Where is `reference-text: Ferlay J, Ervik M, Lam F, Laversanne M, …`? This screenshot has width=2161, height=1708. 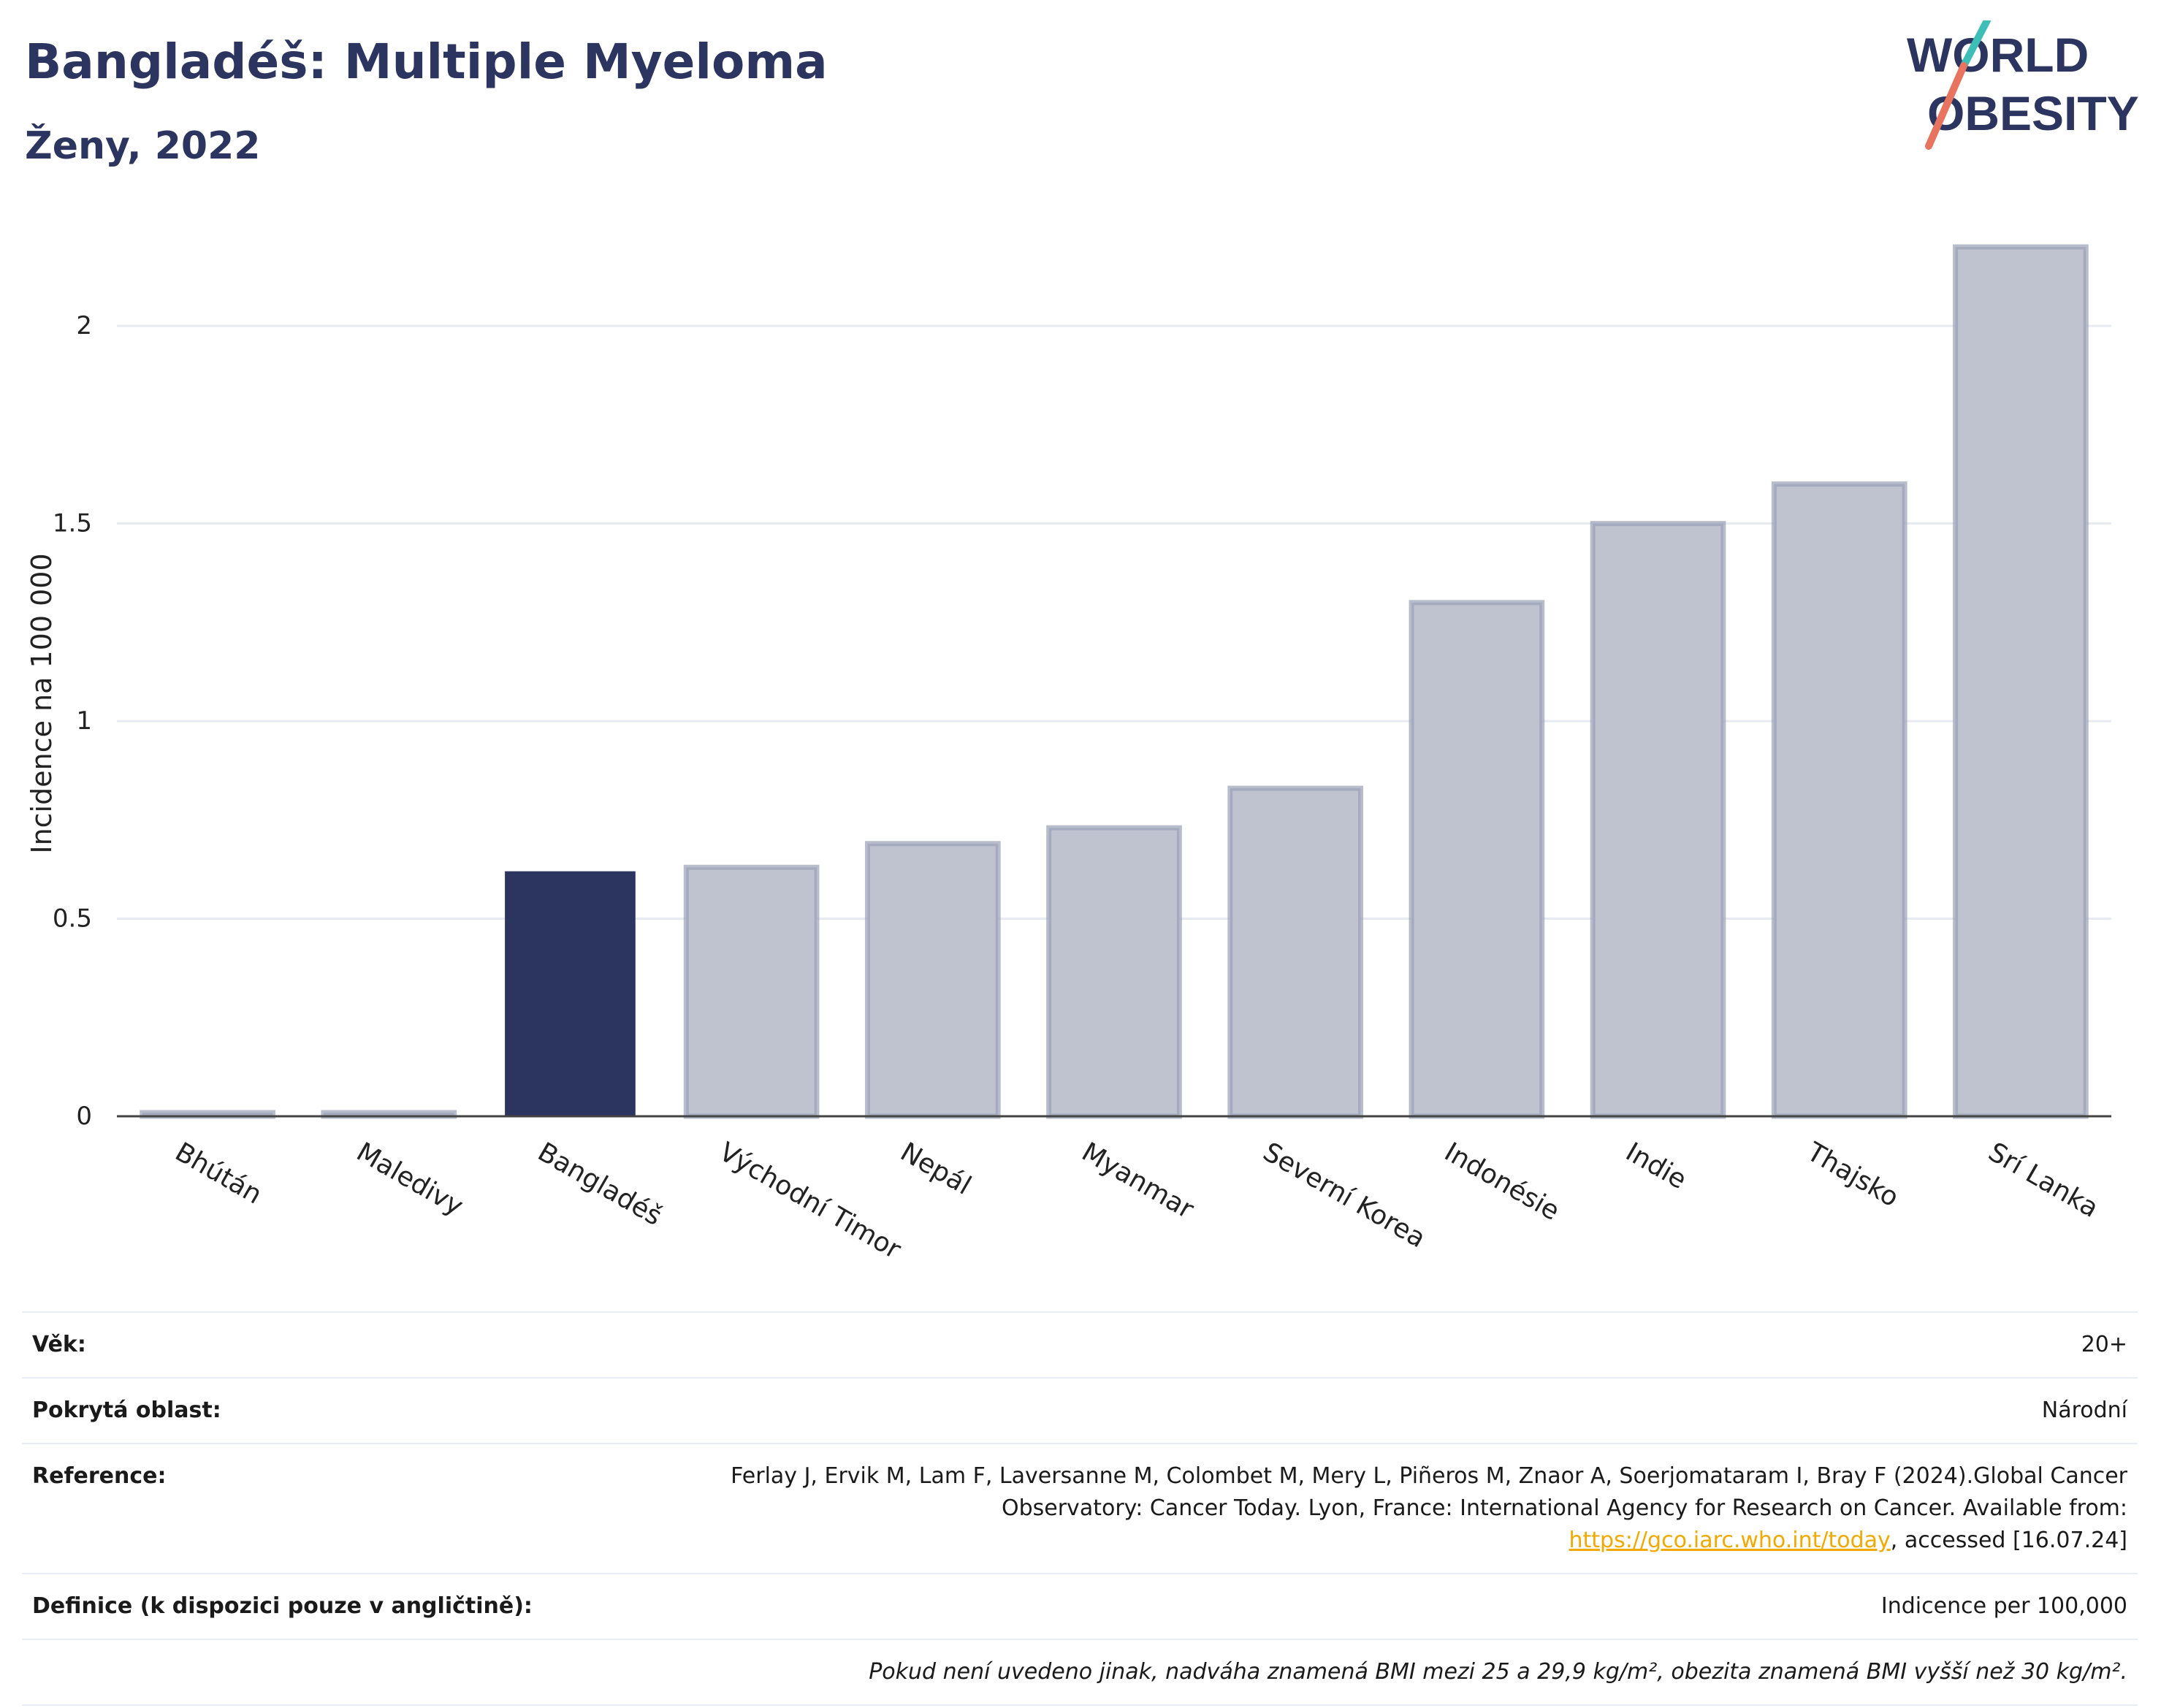 reference-text: Ferlay J, Ervik M, Lam F, Laversanne M, … is located at coordinates (1429, 1492).